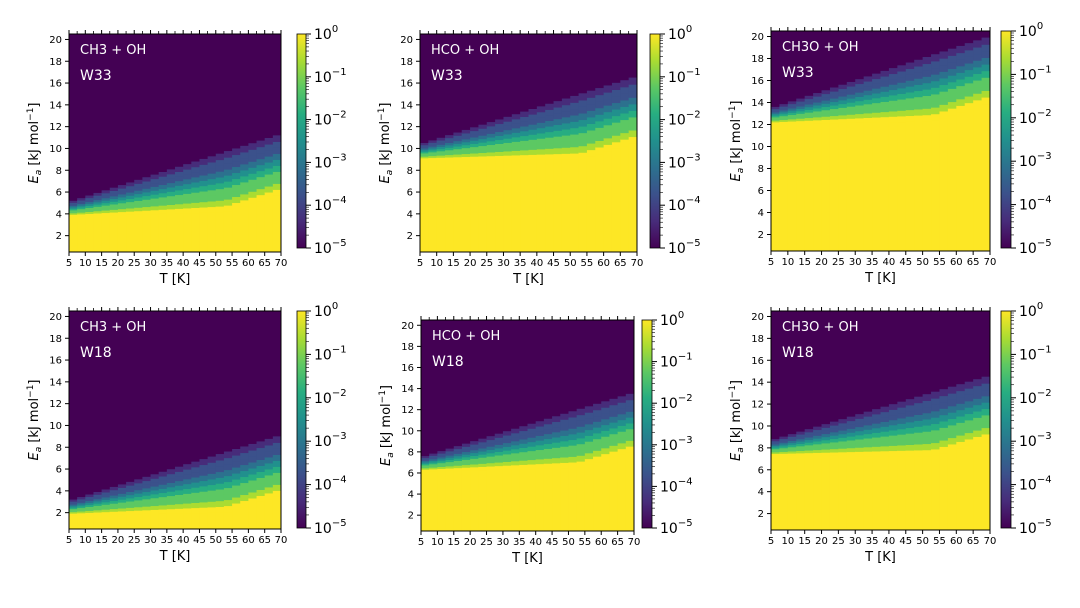  What do you see at coordinates (215, 540) in the screenshot?
I see `x-tick-label: 50` at bounding box center [215, 540].